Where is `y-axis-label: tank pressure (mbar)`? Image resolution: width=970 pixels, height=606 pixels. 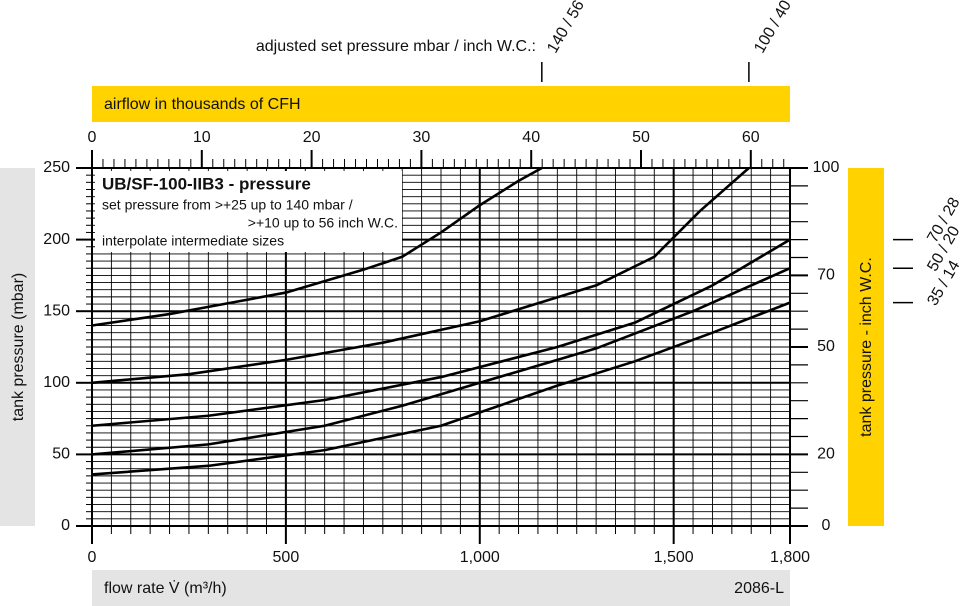 y-axis-label: tank pressure (mbar) is located at coordinates (18, 347).